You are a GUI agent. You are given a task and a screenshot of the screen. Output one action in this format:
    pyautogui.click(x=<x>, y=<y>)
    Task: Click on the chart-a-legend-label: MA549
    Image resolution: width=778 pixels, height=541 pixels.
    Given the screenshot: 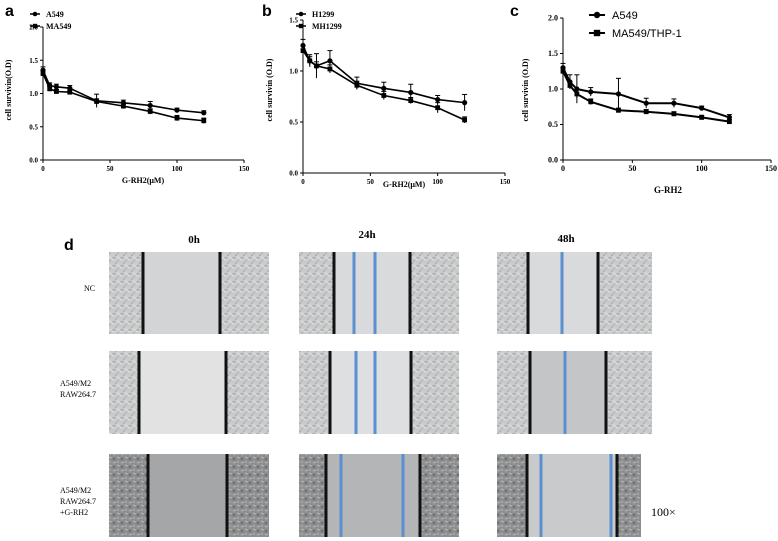 What is the action you would take?
    pyautogui.click(x=58, y=26)
    